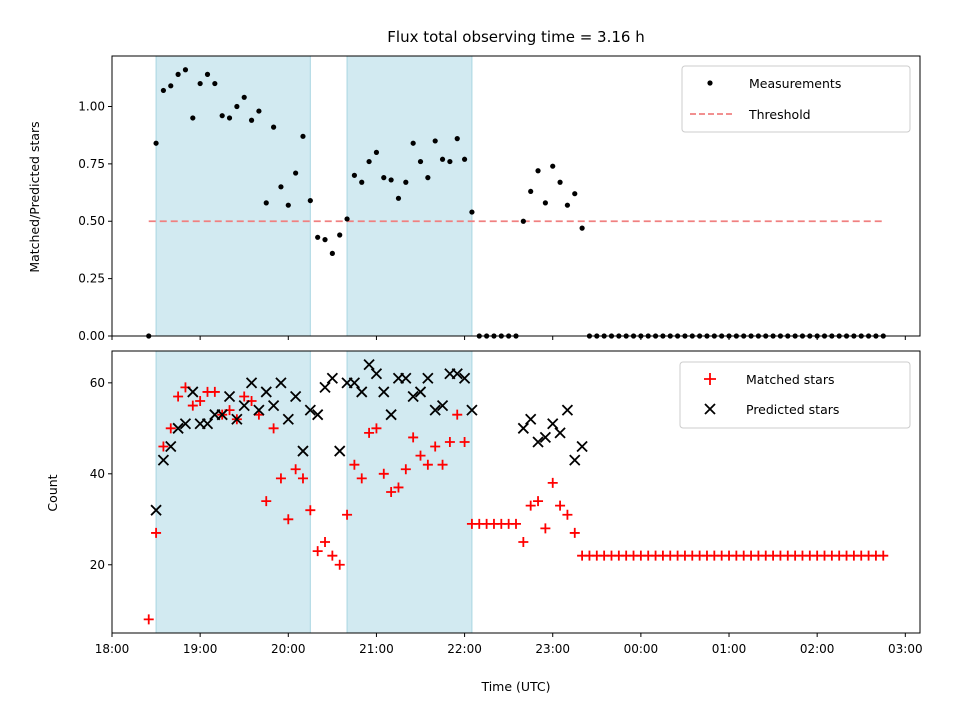 This screenshot has height=720, width=960. What do you see at coordinates (817, 649) in the screenshot?
I see `x-tick-label: 02:00` at bounding box center [817, 649].